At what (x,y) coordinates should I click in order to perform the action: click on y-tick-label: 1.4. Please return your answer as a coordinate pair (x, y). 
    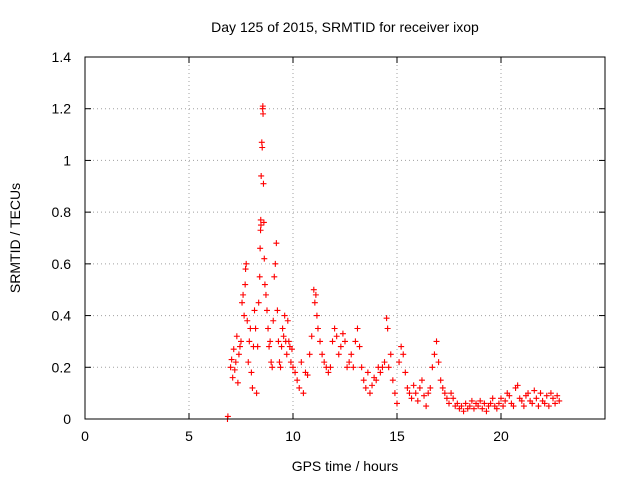
    Looking at the image, I should click on (62, 57).